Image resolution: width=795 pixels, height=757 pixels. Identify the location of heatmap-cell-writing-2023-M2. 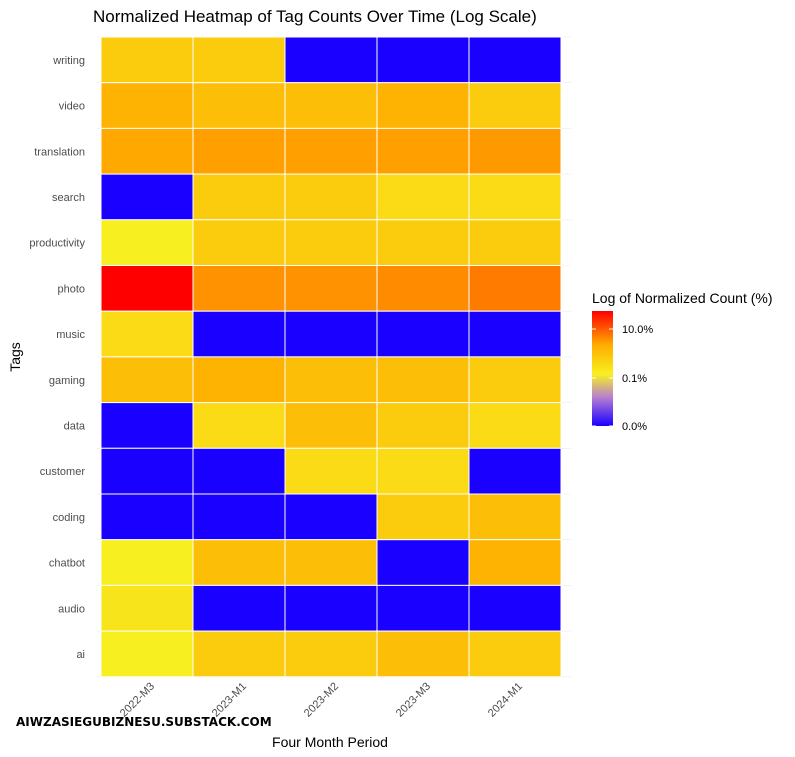
(331, 60).